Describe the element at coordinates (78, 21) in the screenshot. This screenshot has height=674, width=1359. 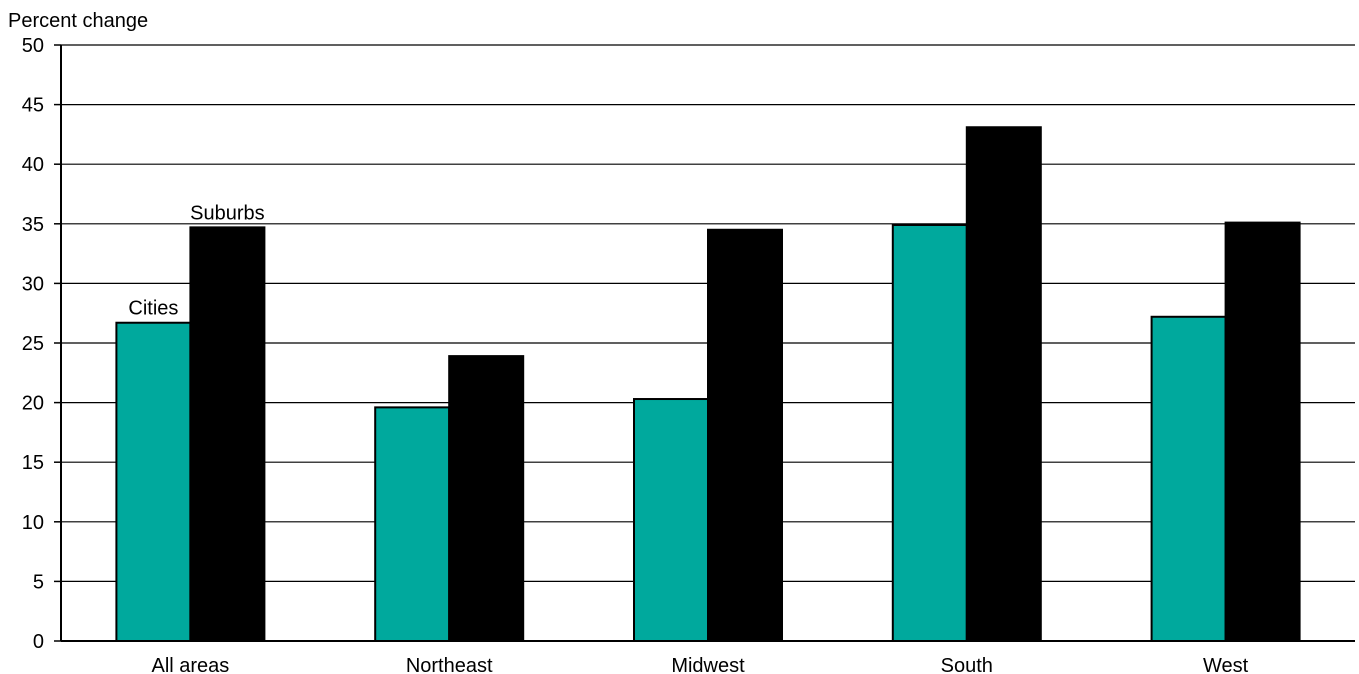
I see `y-axis-label: Percent change` at that location.